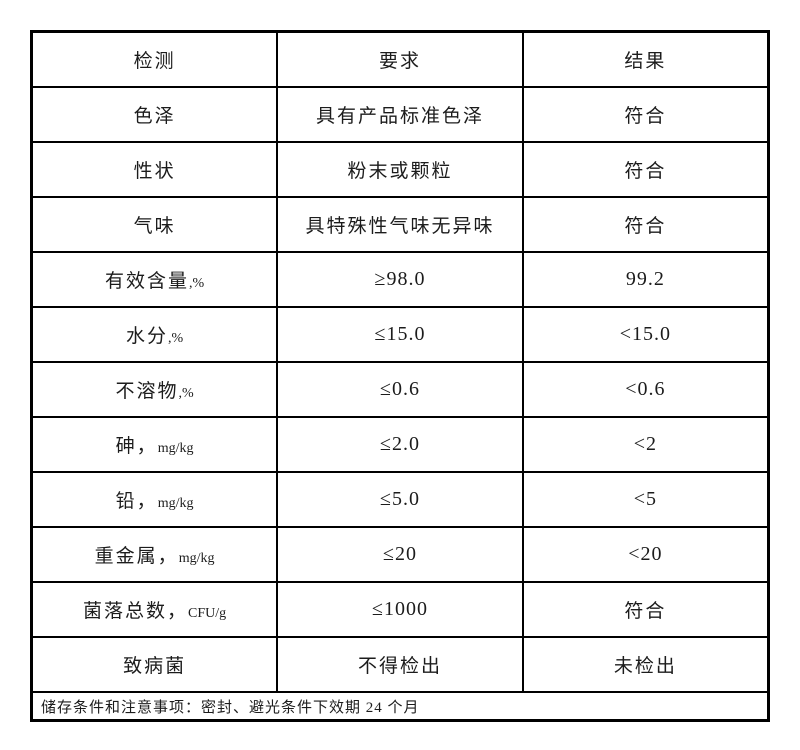  I want to click on requirement-cell: ≤2.0, so click(400, 444).